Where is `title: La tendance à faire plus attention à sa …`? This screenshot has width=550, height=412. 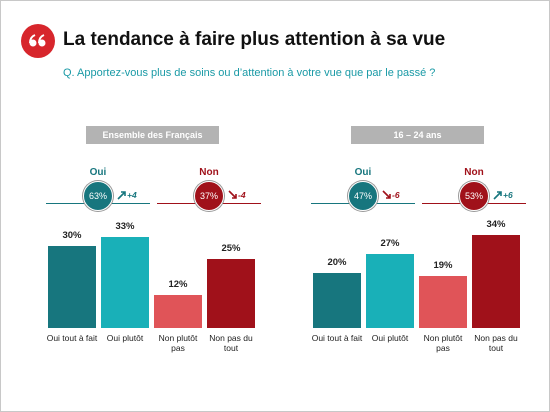
title: La tendance à faire plus attention à sa … is located at coordinates (254, 39).